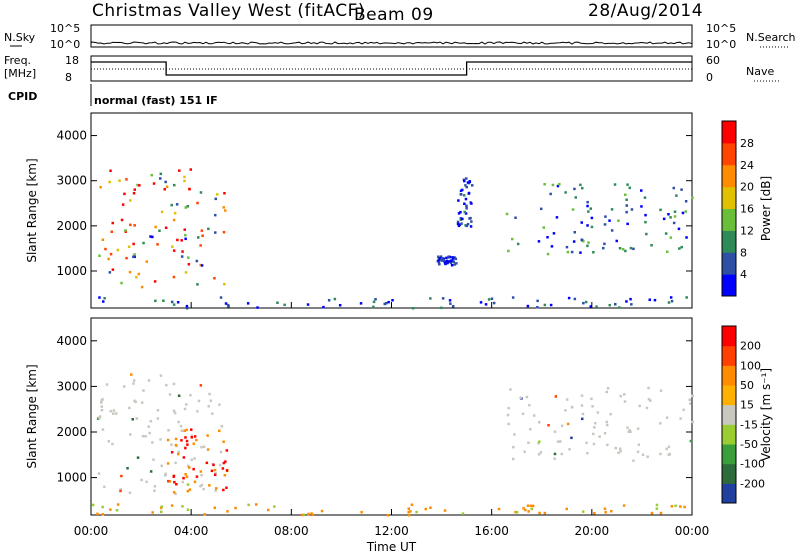 The image size is (800, 559). I want to click on freq-trace, so click(391, 68).